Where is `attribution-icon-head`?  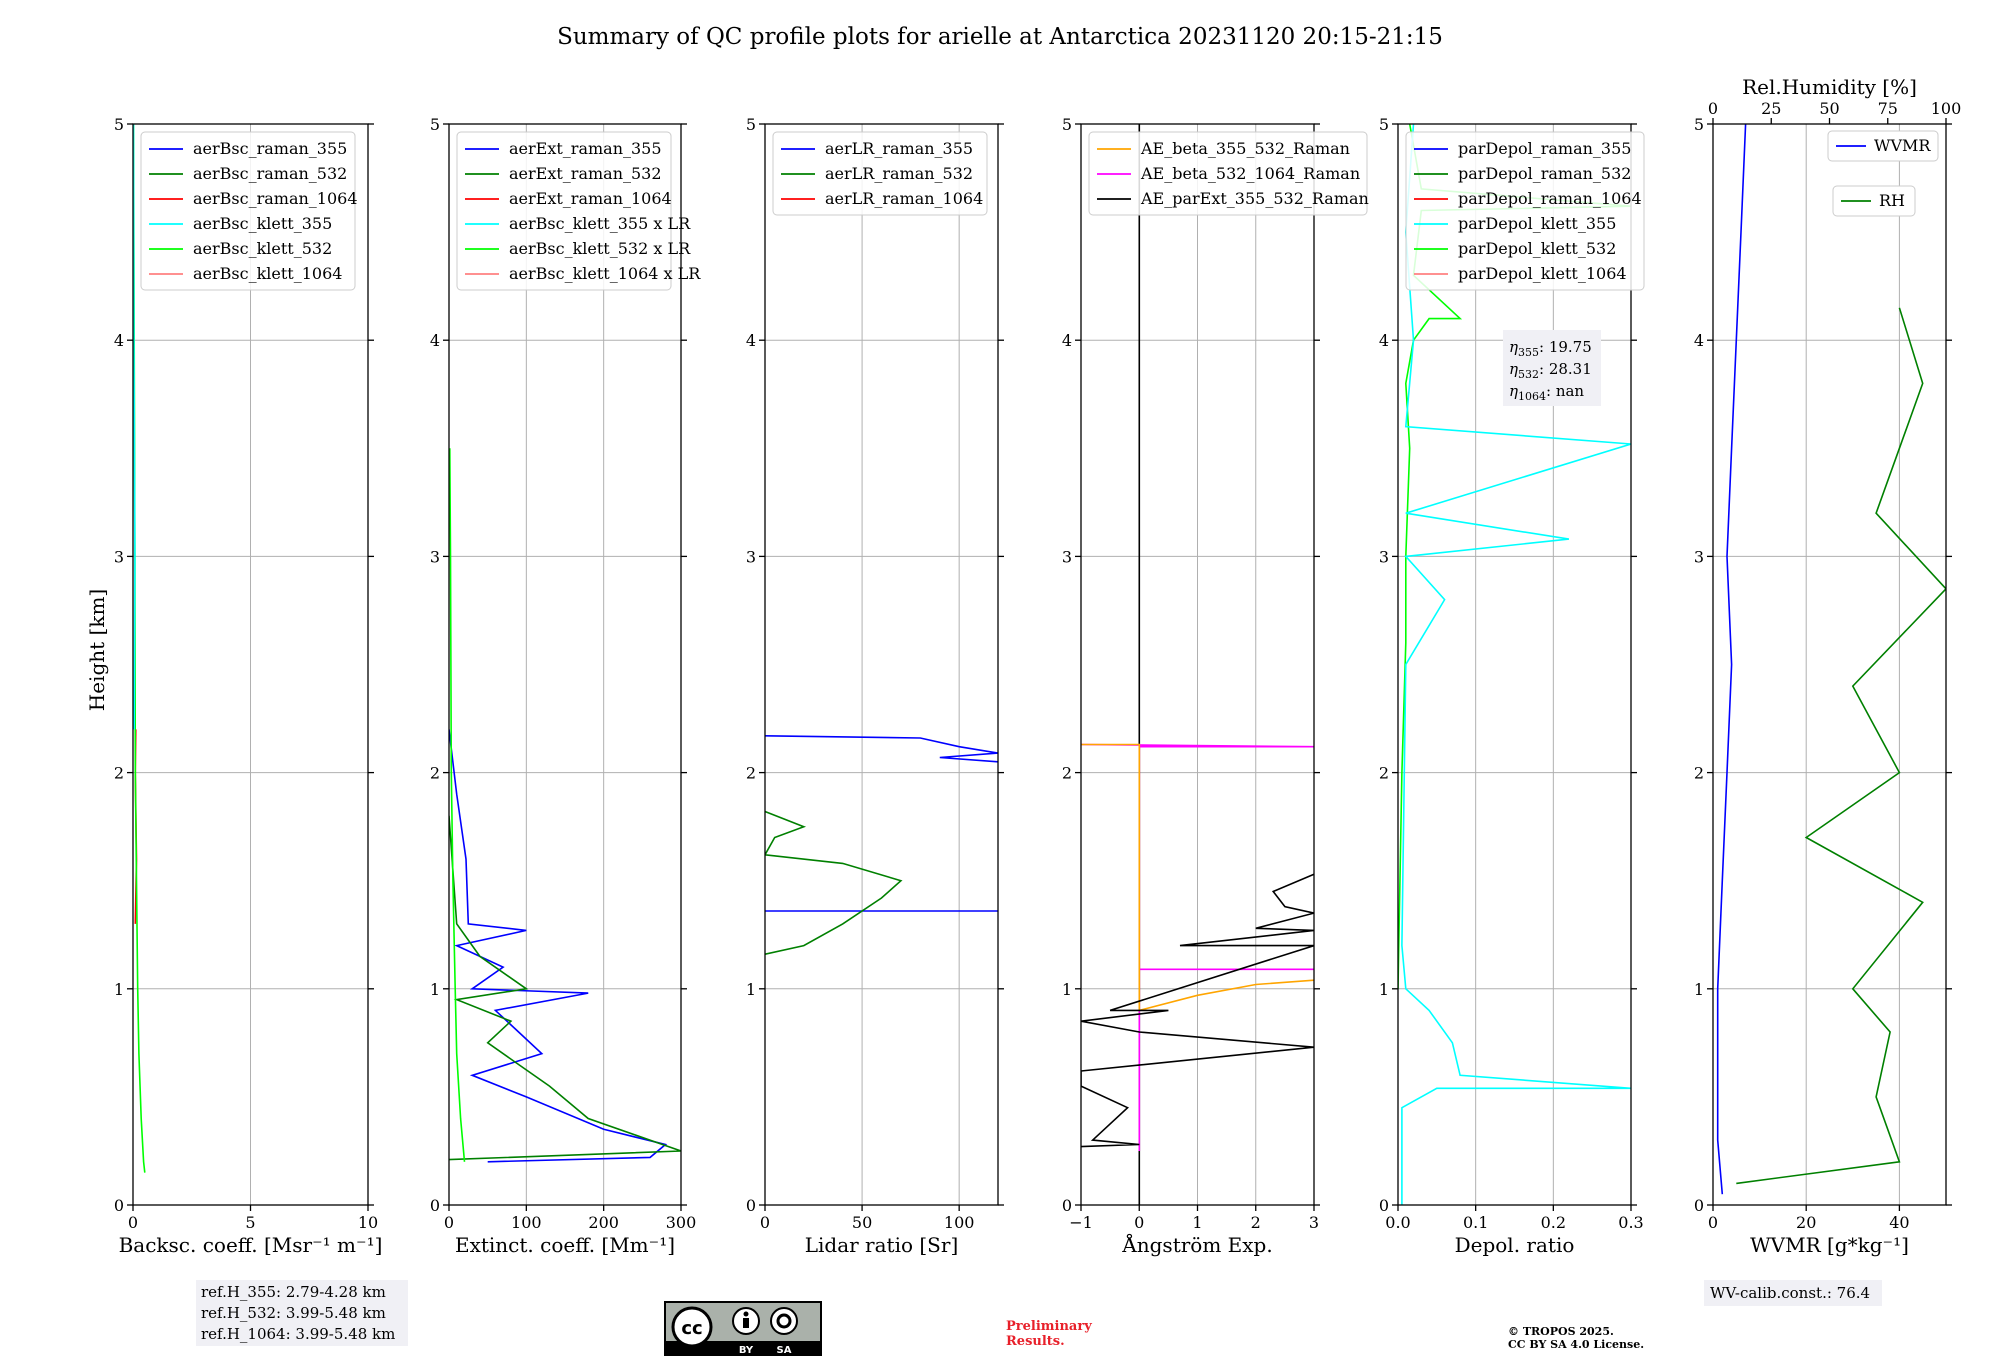 attribution-icon-head is located at coordinates (746, 1314).